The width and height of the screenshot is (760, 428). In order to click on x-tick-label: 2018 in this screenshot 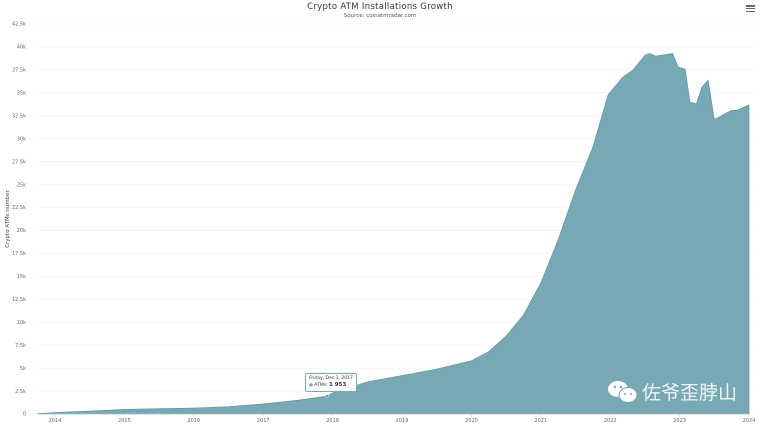, I will do `click(332, 421)`.